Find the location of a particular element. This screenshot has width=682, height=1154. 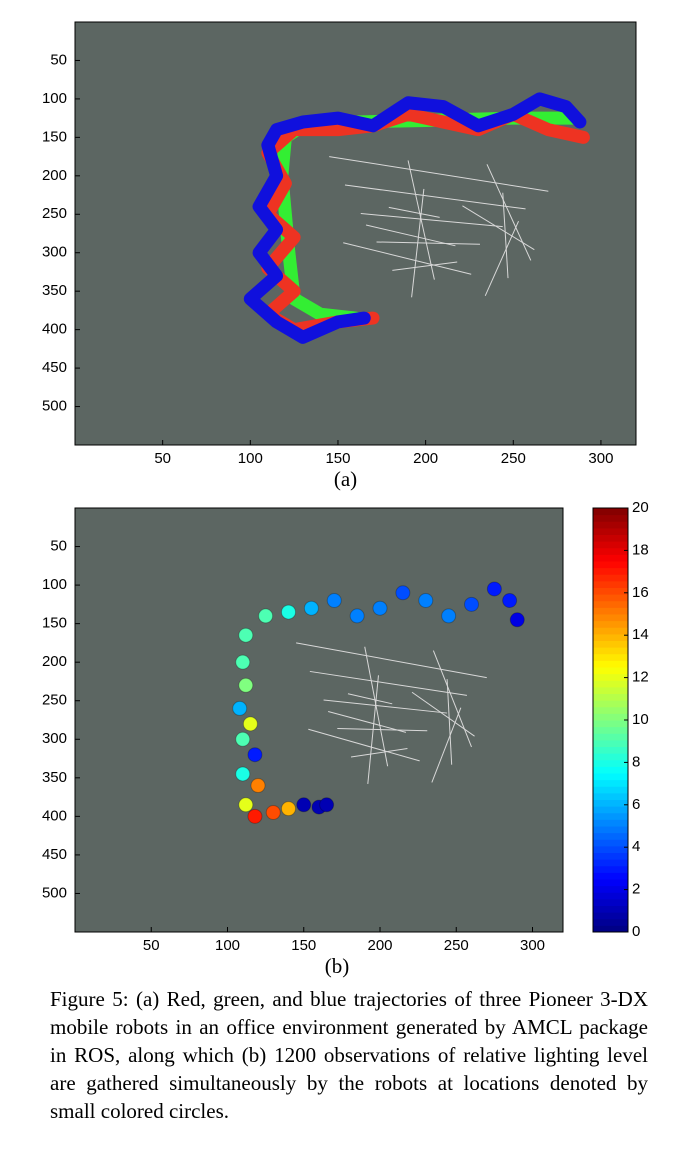

y-tick-label: 500 is located at coordinates (54, 892).